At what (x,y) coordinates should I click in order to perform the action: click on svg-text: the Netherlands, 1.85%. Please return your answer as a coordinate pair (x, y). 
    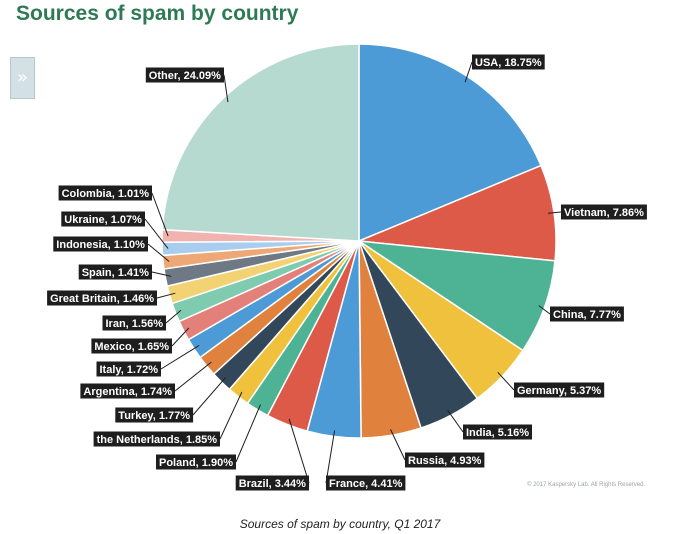
    Looking at the image, I should click on (157, 440).